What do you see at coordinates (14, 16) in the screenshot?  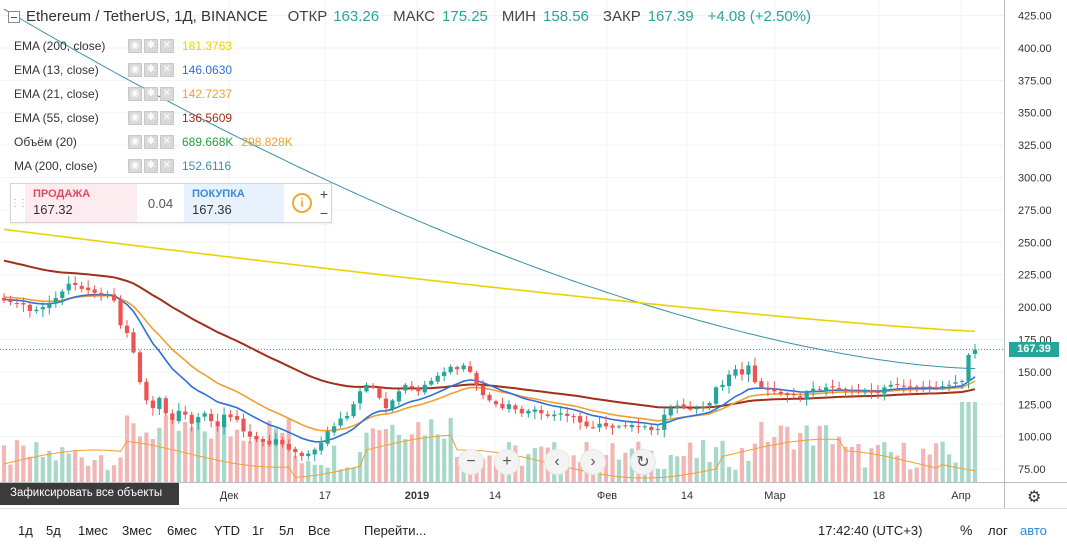 I see `collapse-icon` at bounding box center [14, 16].